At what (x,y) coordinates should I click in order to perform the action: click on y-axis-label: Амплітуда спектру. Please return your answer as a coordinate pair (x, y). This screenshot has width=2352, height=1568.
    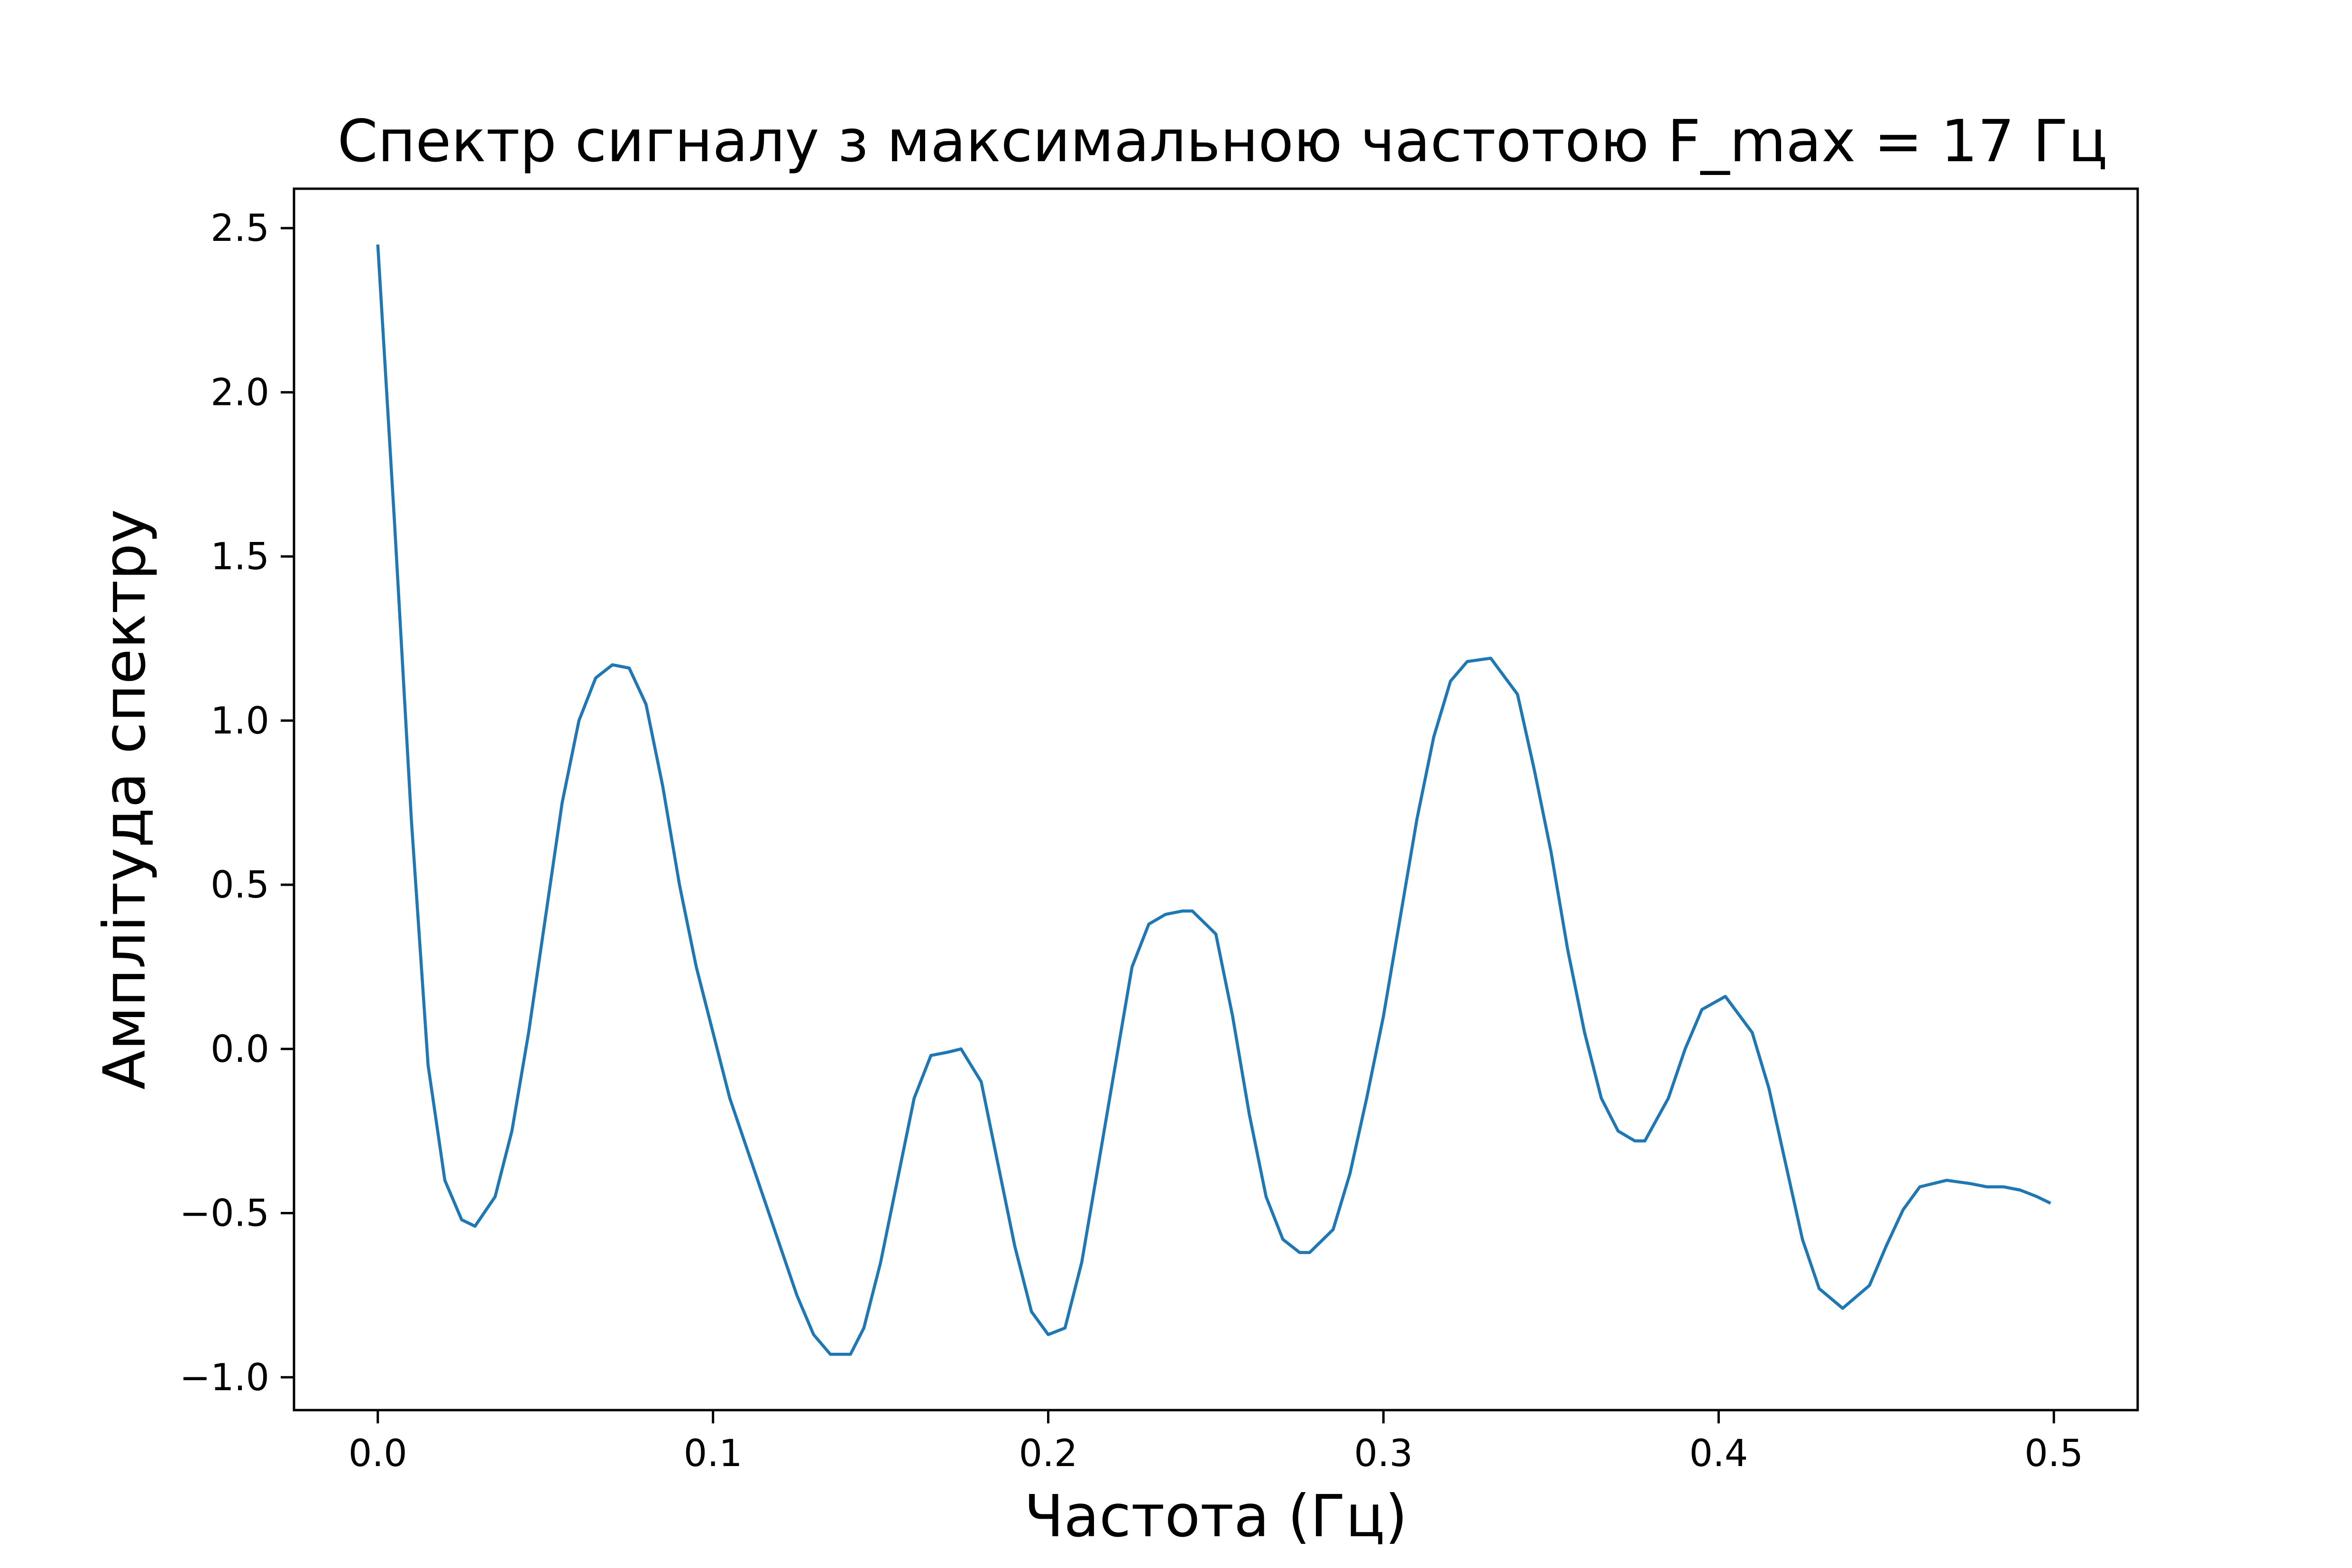
    Looking at the image, I should click on (124, 799).